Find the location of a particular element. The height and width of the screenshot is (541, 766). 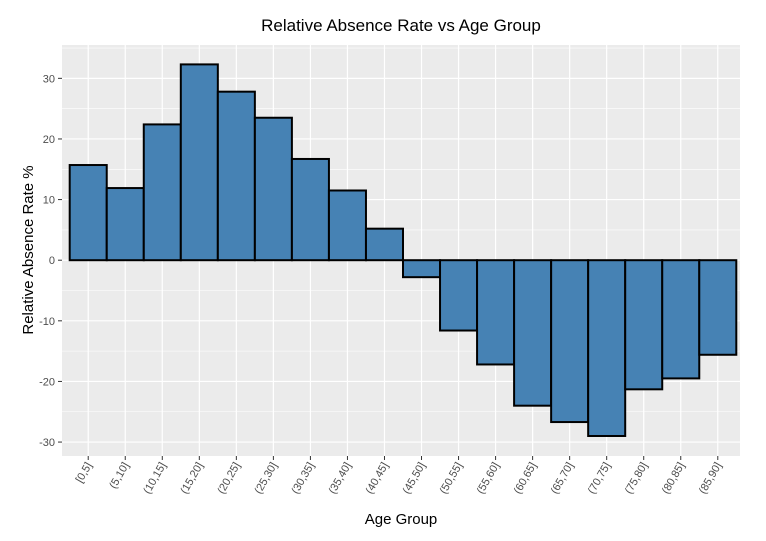

x-tick-label: (80,85] is located at coordinates (674, 479).